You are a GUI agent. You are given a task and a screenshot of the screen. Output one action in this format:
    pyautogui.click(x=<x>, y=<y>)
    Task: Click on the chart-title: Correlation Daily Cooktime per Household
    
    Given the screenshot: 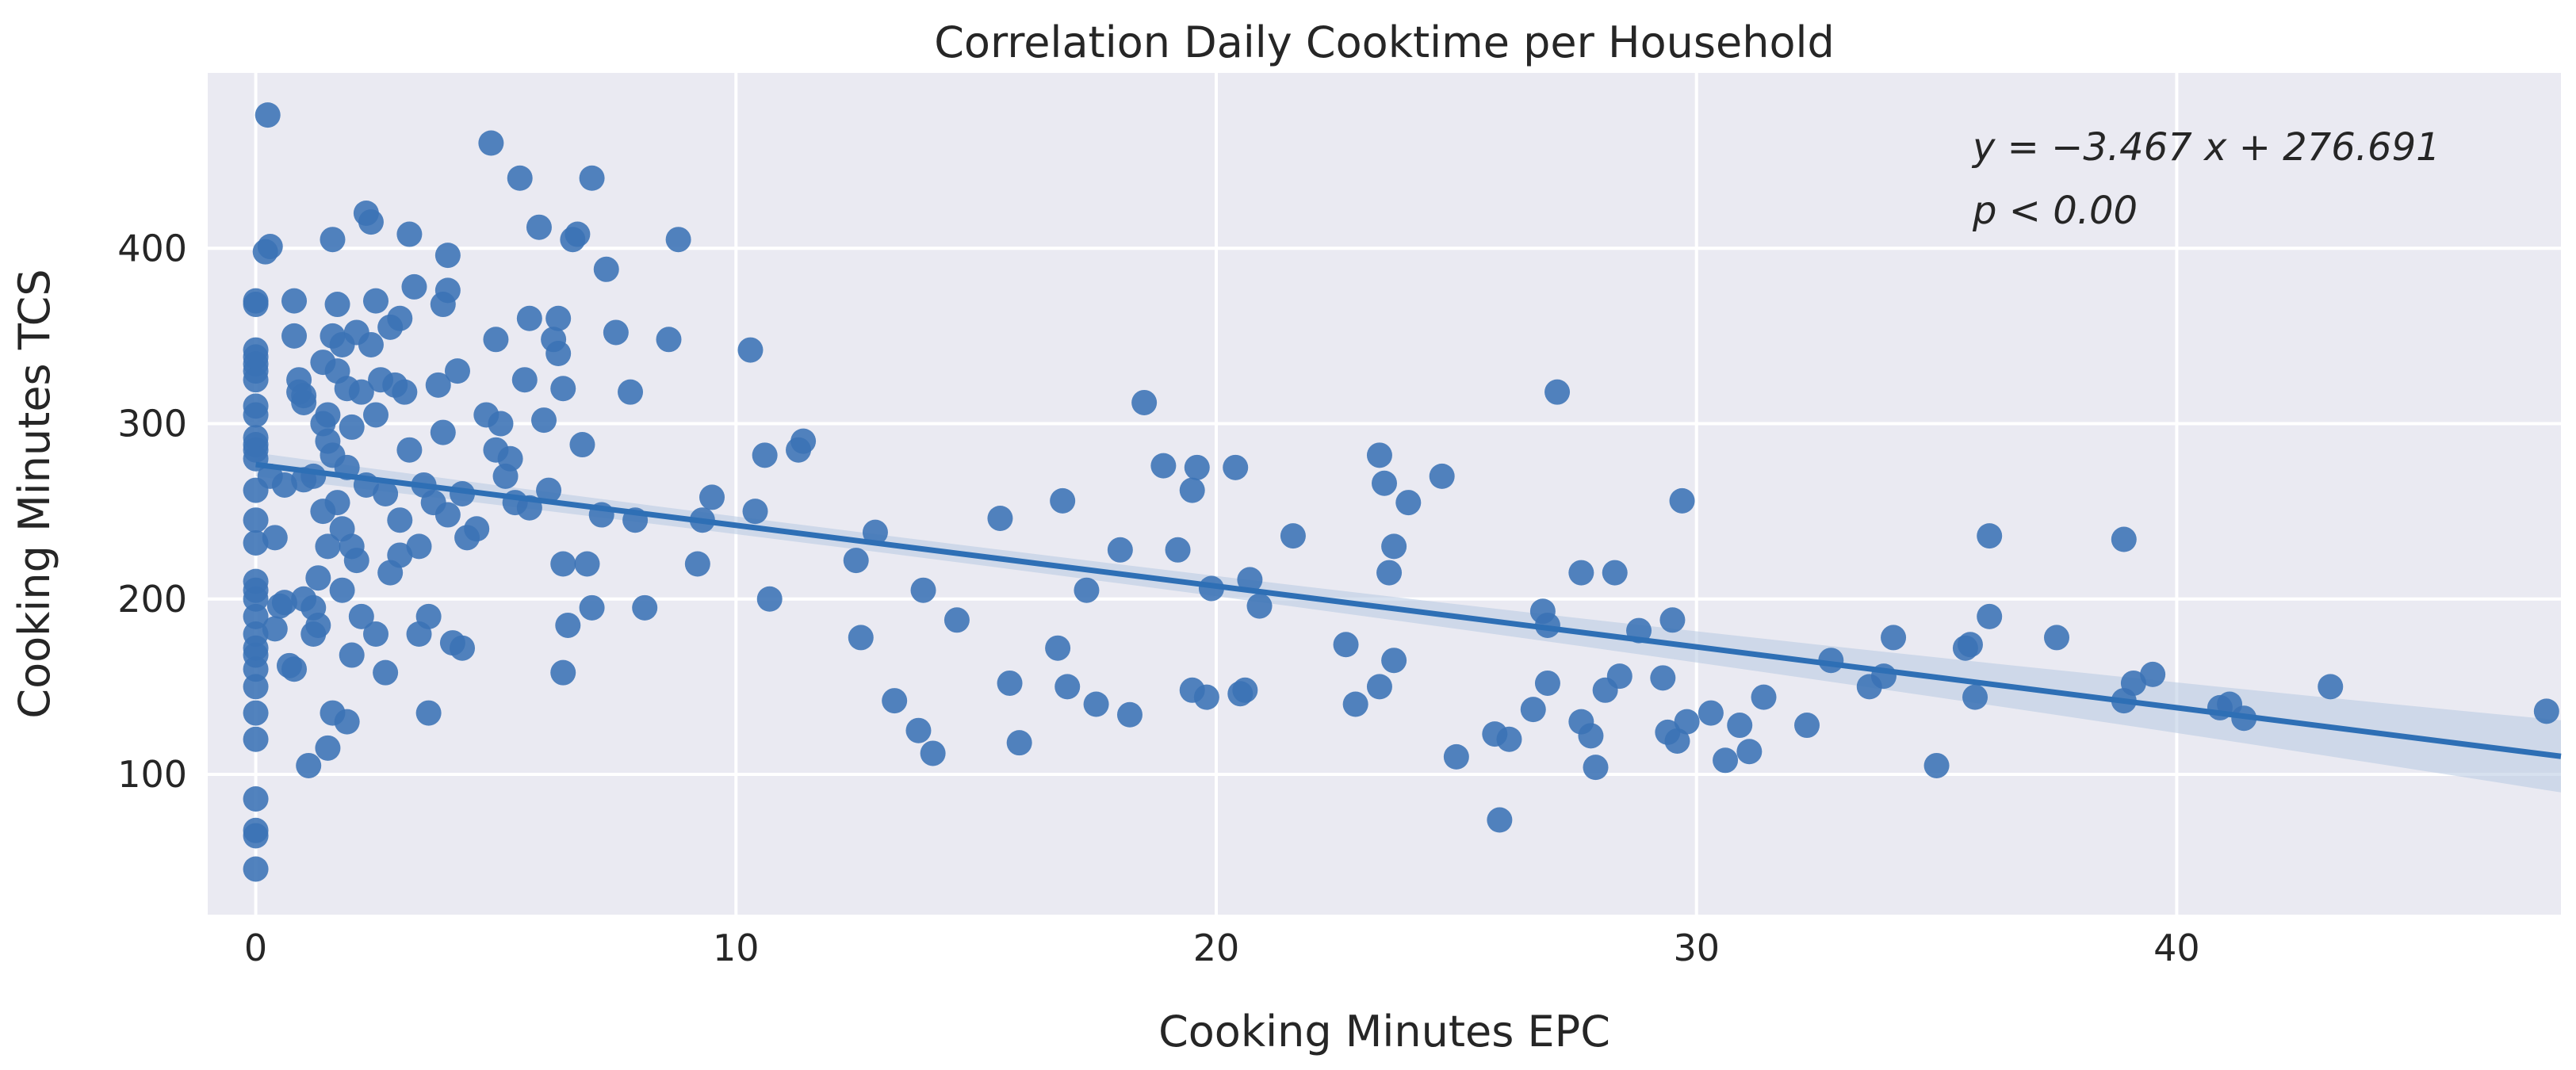 What is the action you would take?
    pyautogui.click(x=1384, y=42)
    